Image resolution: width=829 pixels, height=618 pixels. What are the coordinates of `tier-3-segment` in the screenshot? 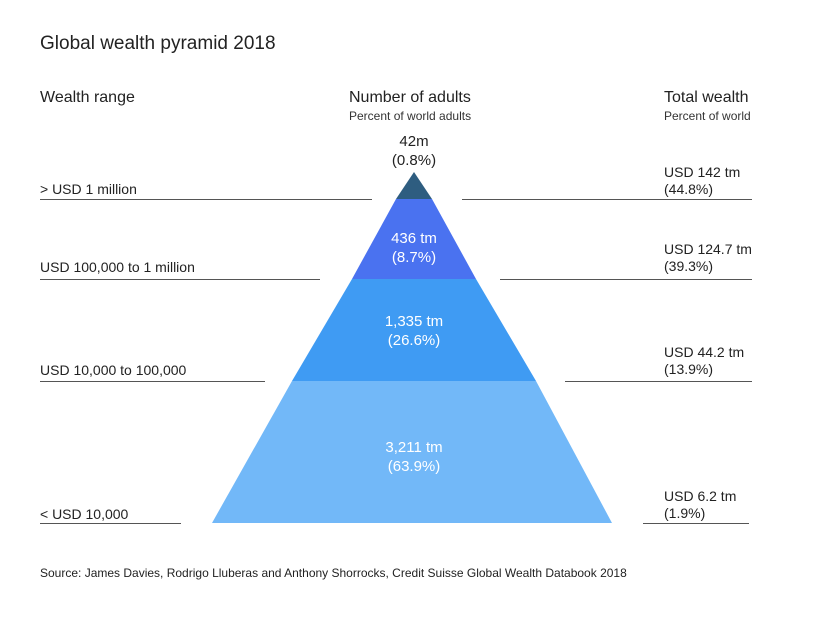 It's located at (412, 452).